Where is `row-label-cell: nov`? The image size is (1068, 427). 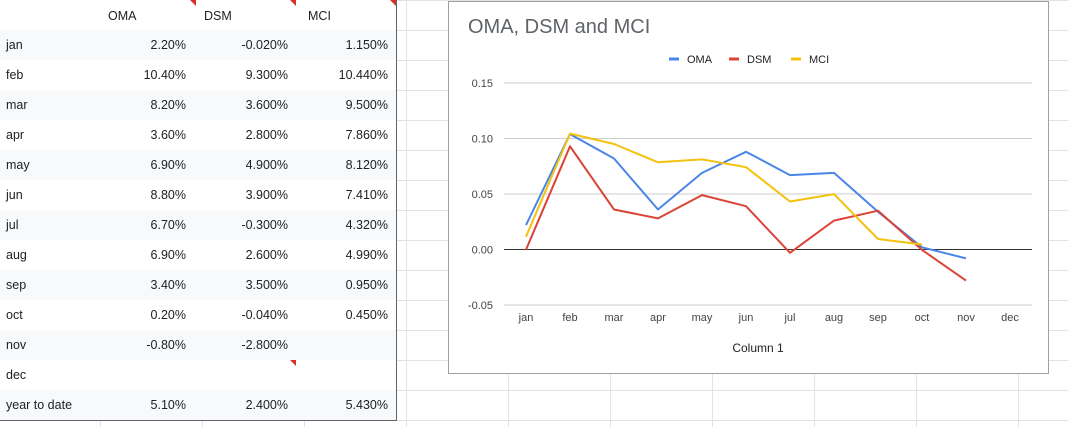
row-label-cell: nov is located at coordinates (16, 345).